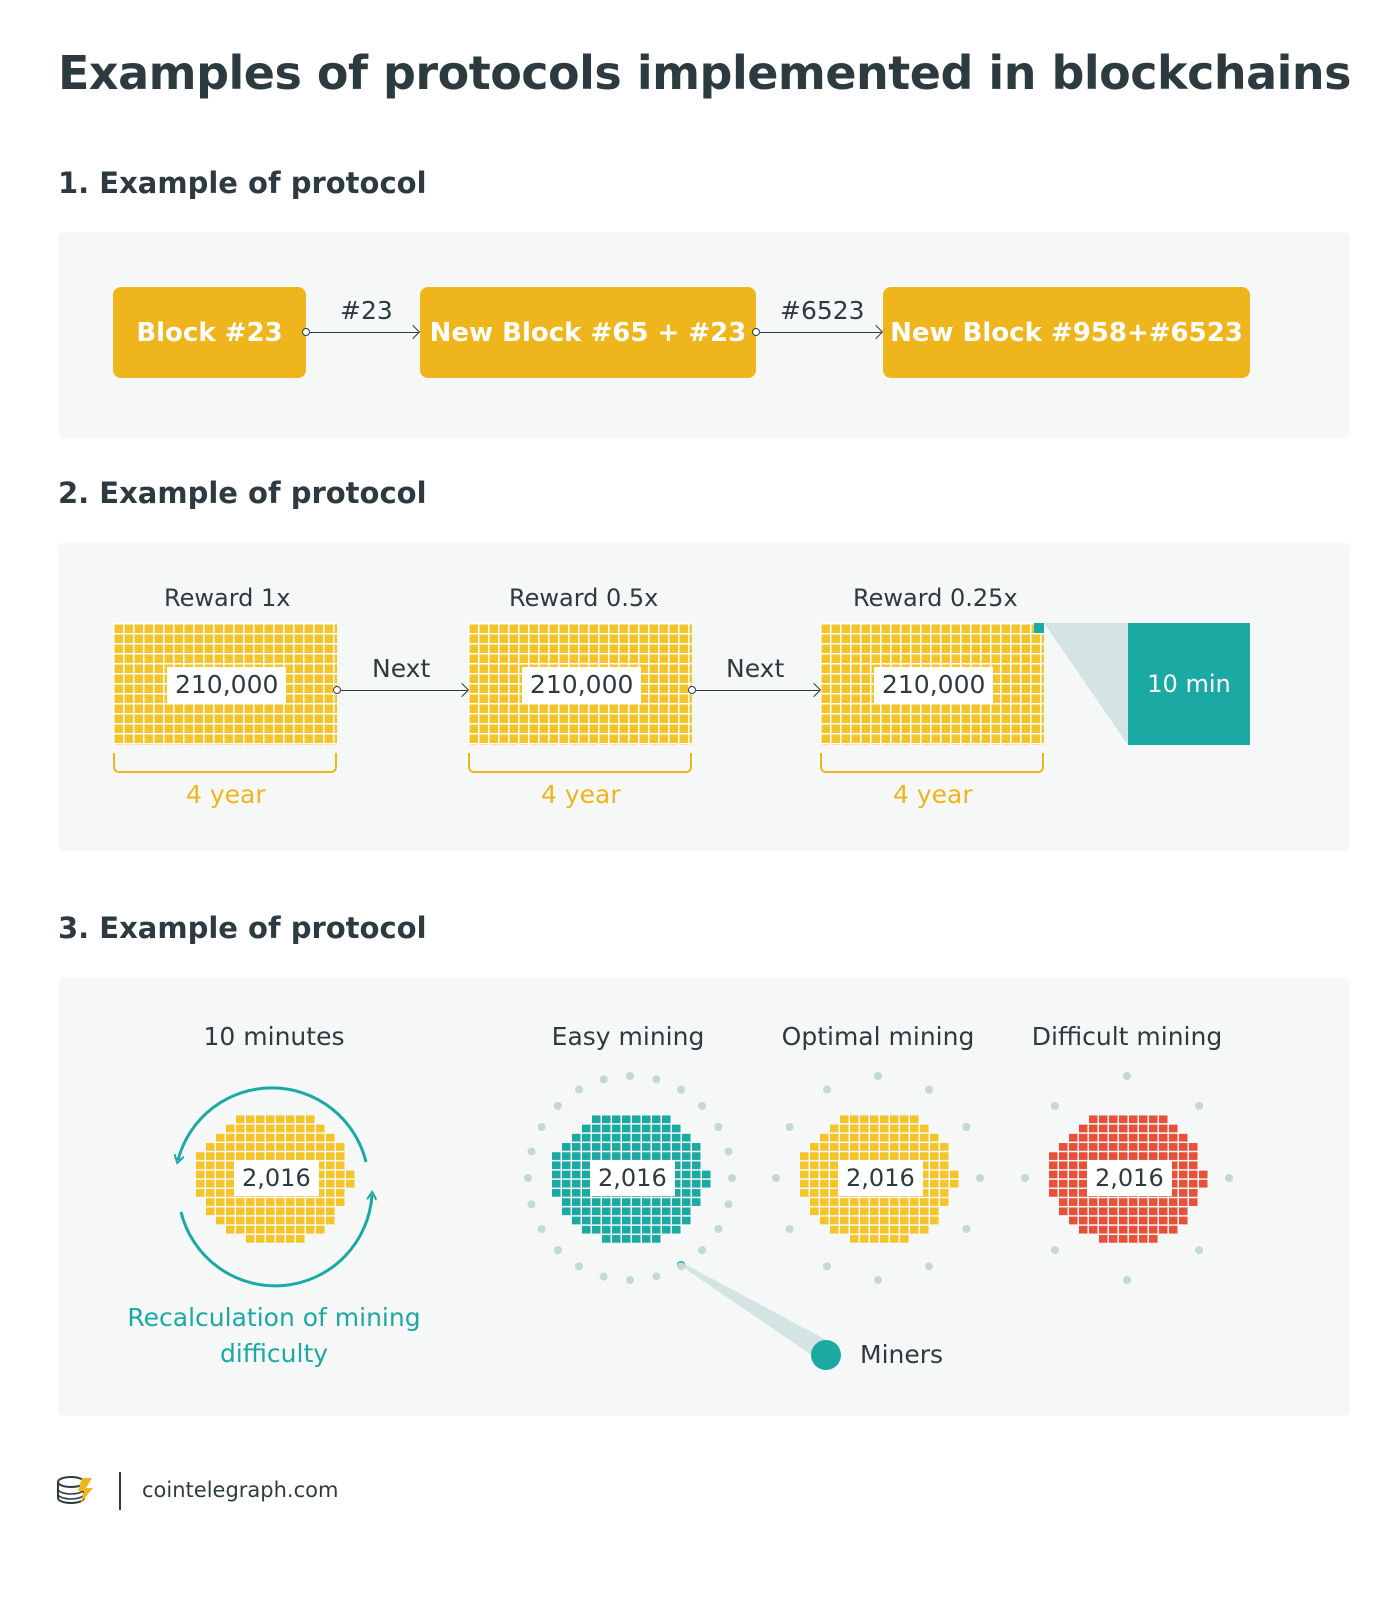 The height and width of the screenshot is (1611, 1400). I want to click on footer-site: cointelegraph.com, so click(240, 1490).